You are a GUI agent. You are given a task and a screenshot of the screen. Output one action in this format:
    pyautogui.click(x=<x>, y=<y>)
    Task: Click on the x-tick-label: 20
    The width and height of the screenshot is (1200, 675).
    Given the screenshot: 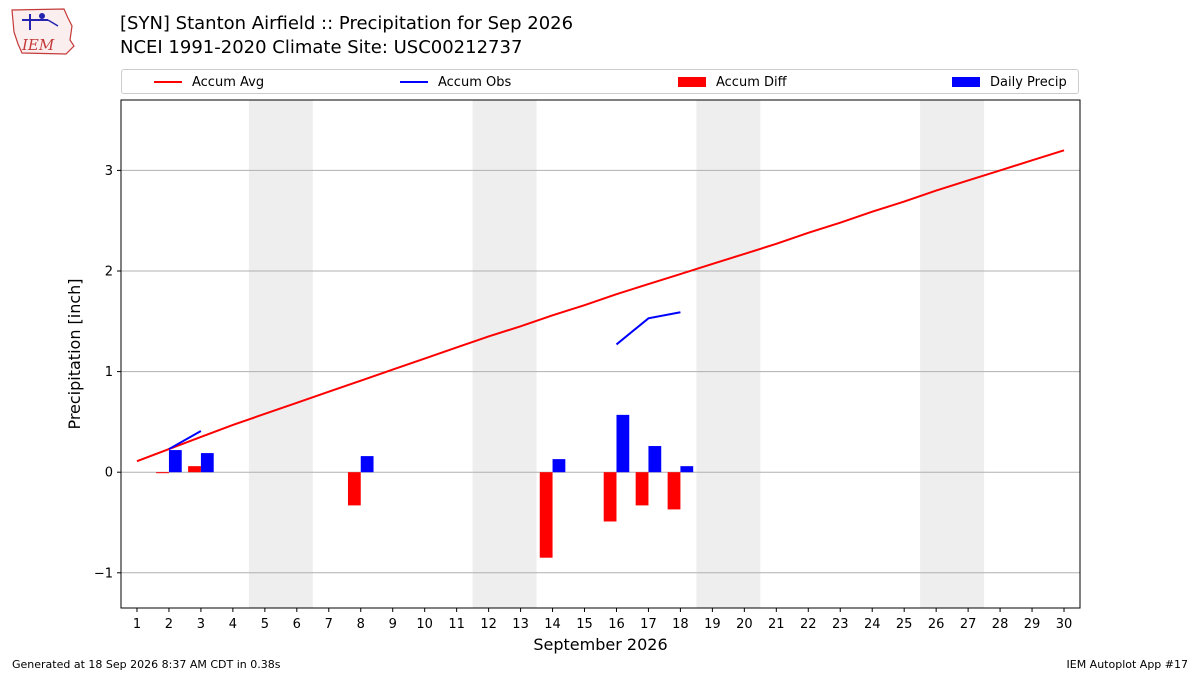 What is the action you would take?
    pyautogui.click(x=744, y=624)
    